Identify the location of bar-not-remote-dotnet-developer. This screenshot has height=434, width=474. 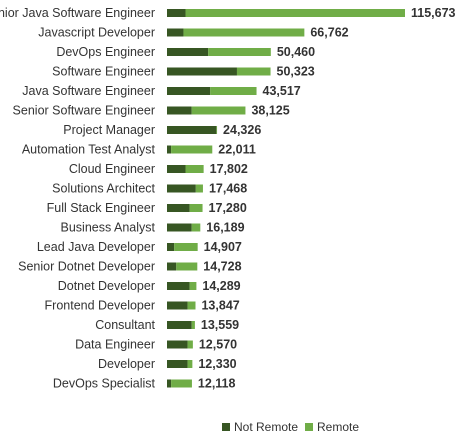
(178, 286).